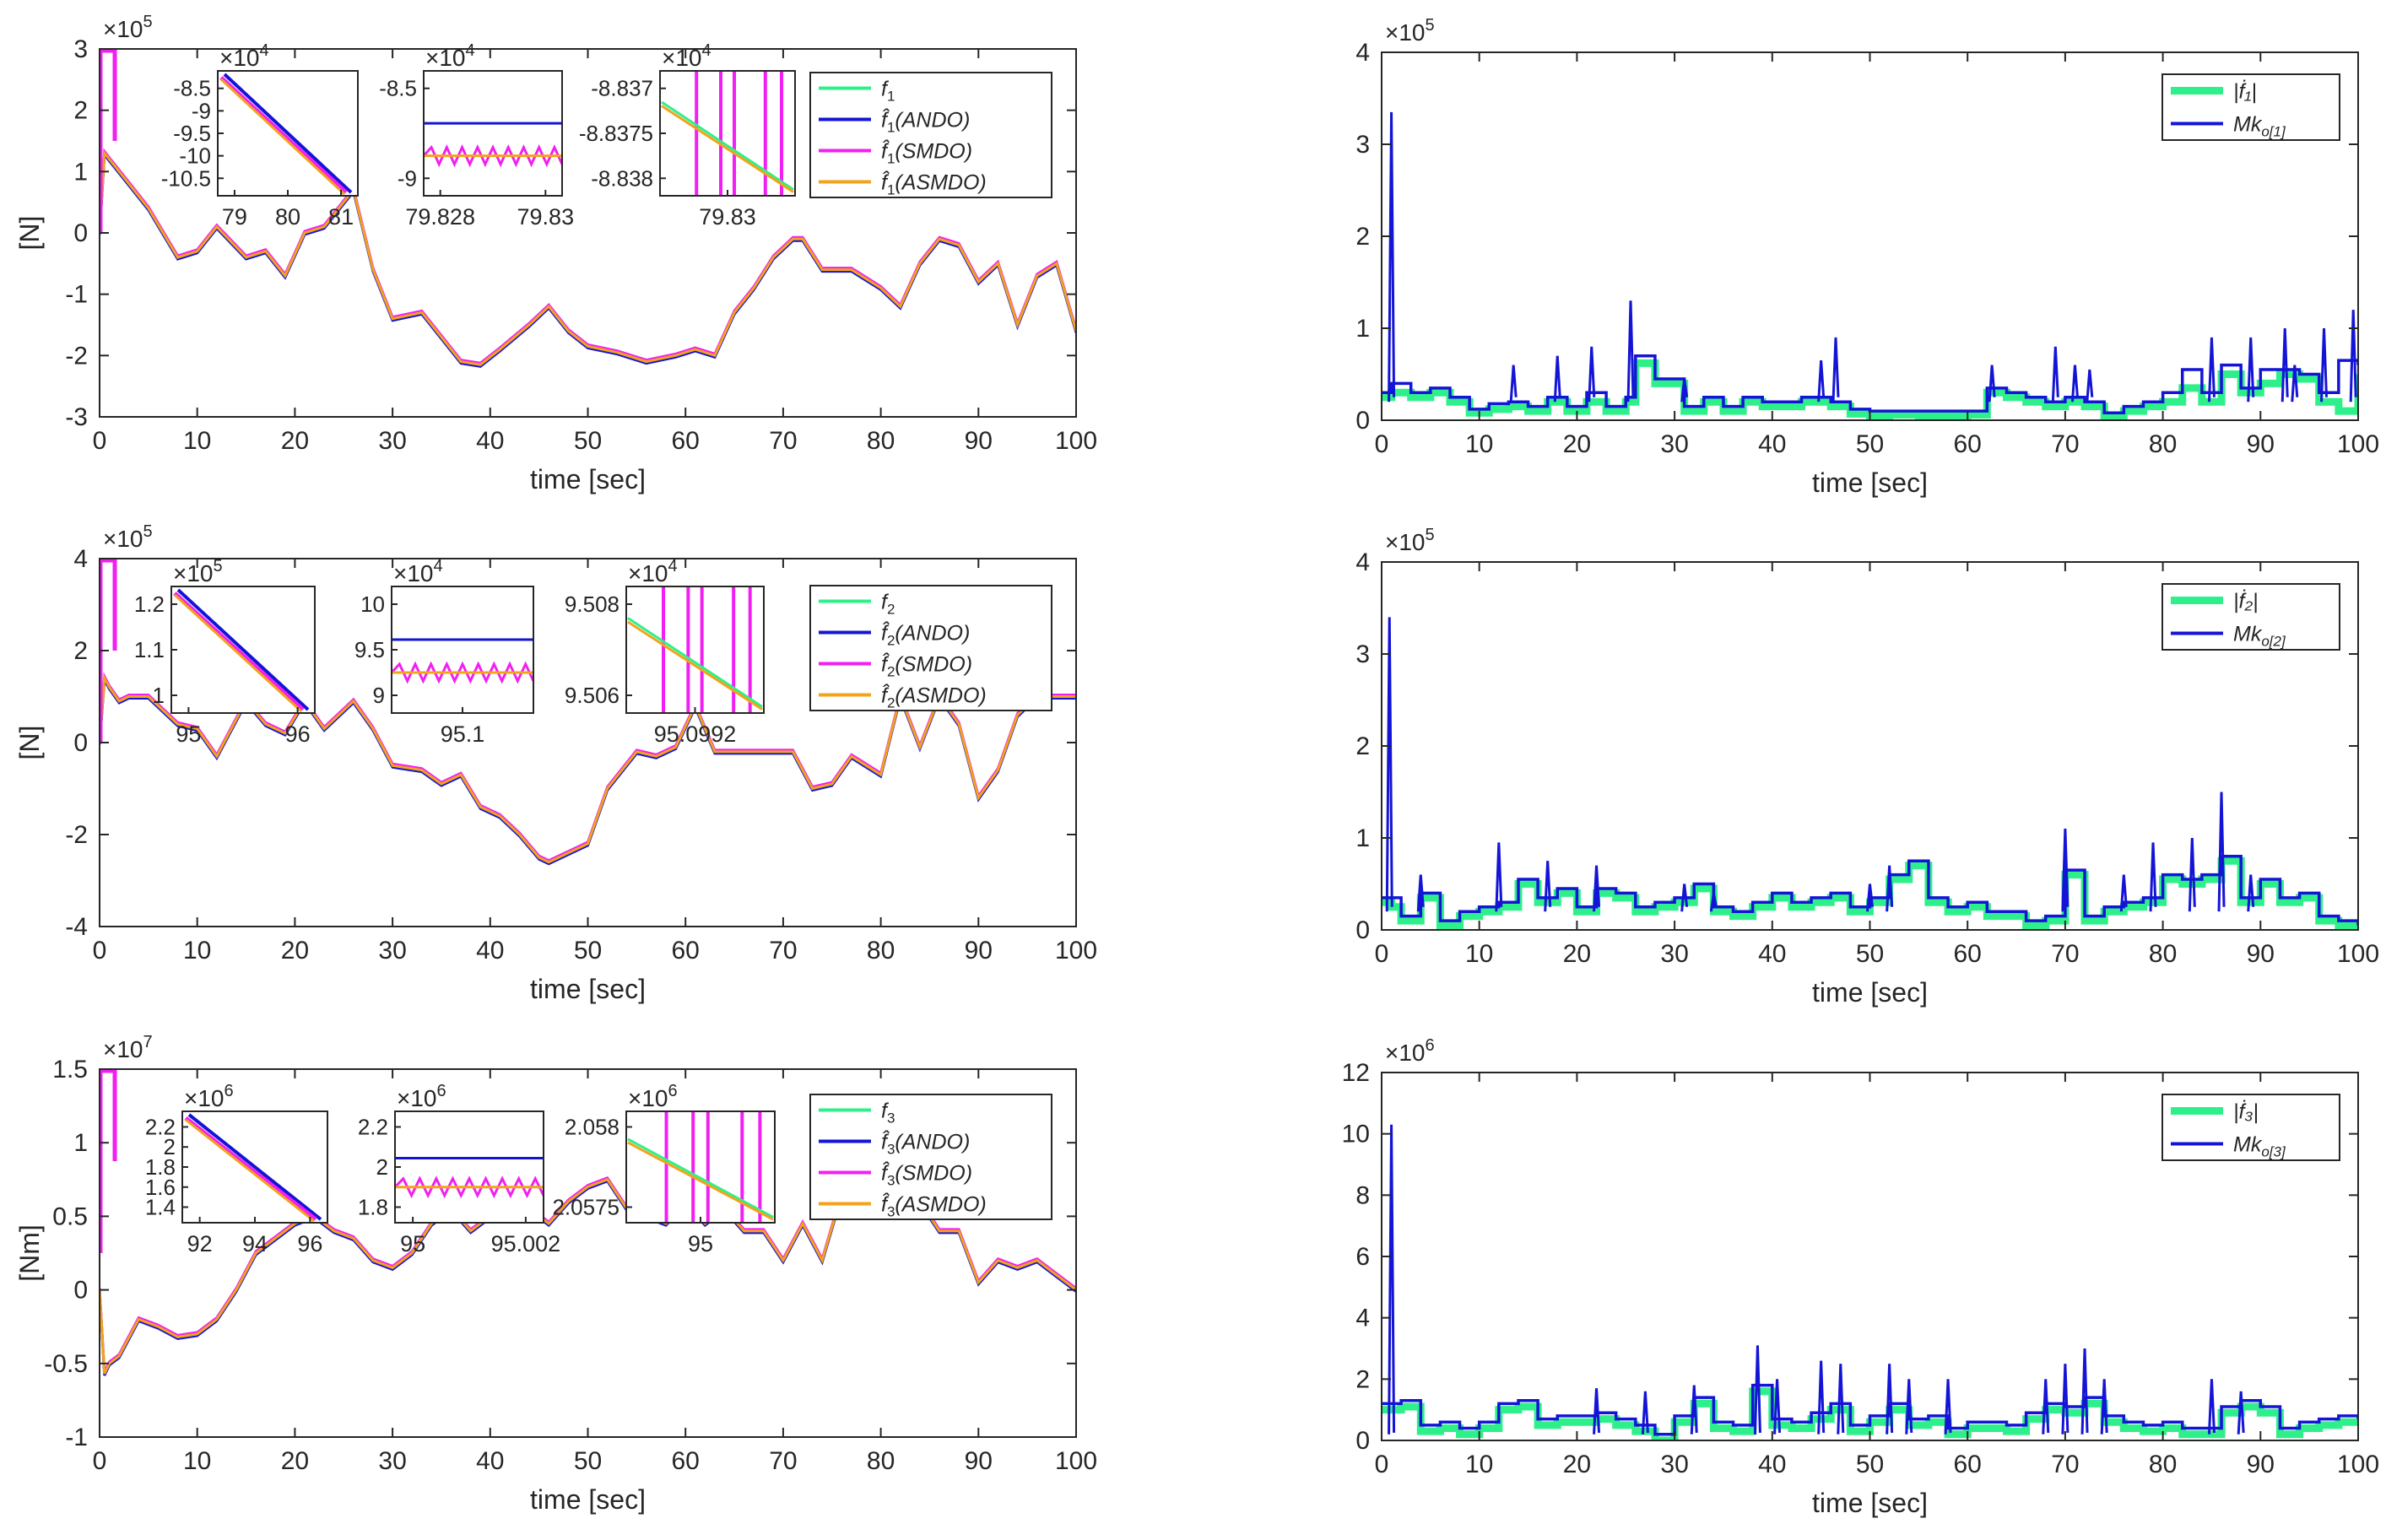  What do you see at coordinates (2251, 617) in the screenshot?
I see `legend-box` at bounding box center [2251, 617].